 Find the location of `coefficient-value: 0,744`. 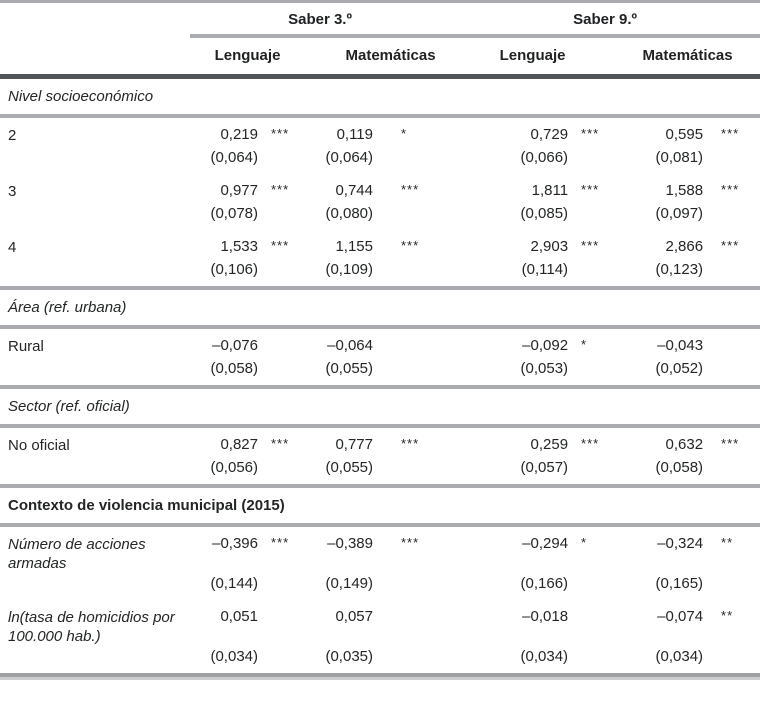

coefficient-value: 0,744 is located at coordinates (354, 190).